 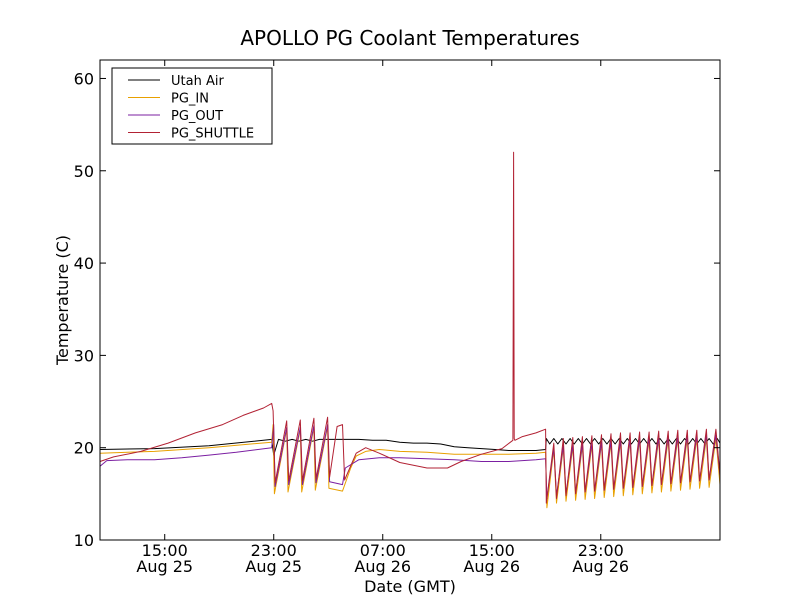 What do you see at coordinates (190, 99) in the screenshot?
I see `legend-entry-label: PG_IN` at bounding box center [190, 99].